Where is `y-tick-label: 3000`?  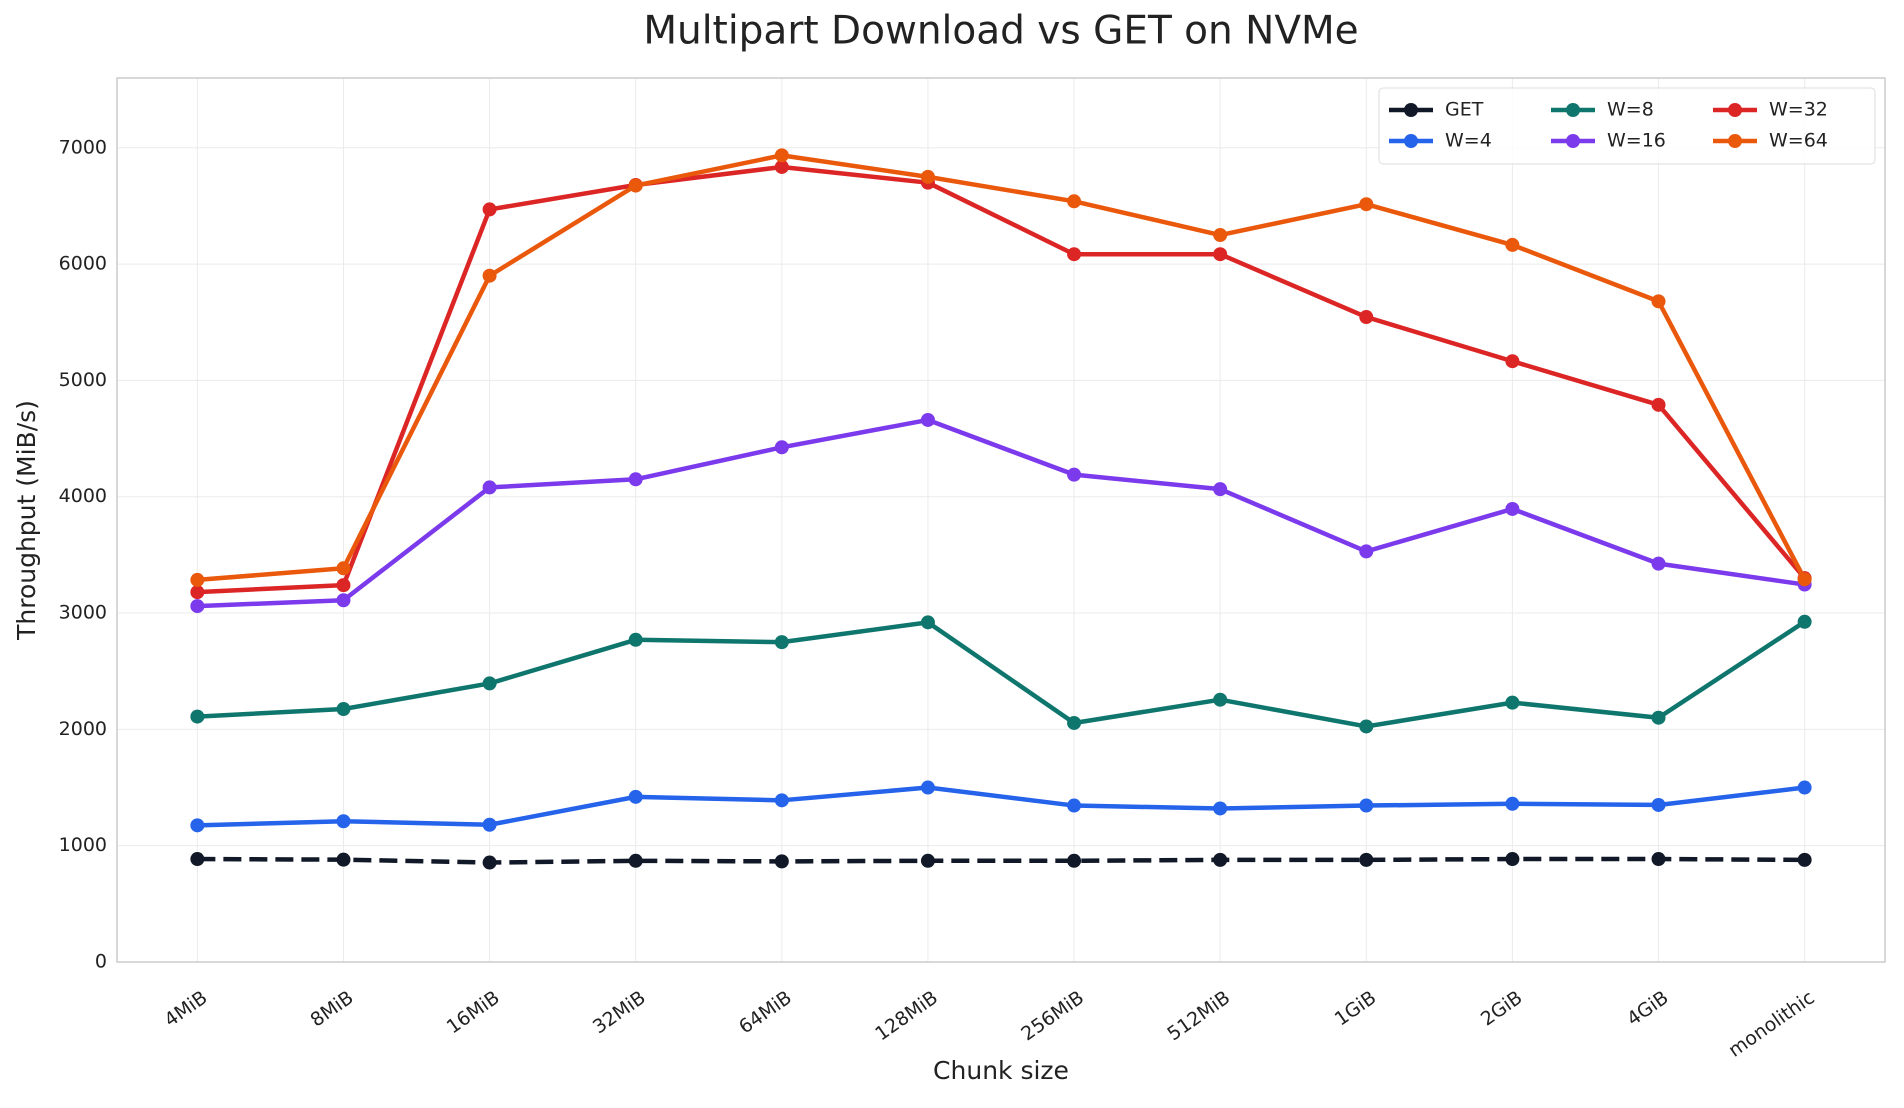
y-tick-label: 3000 is located at coordinates (83, 613).